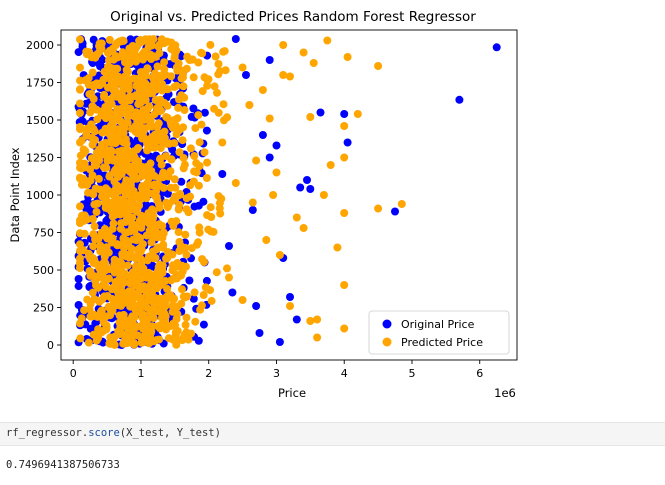  What do you see at coordinates (387, 324) in the screenshot?
I see `legend-marker-original` at bounding box center [387, 324].